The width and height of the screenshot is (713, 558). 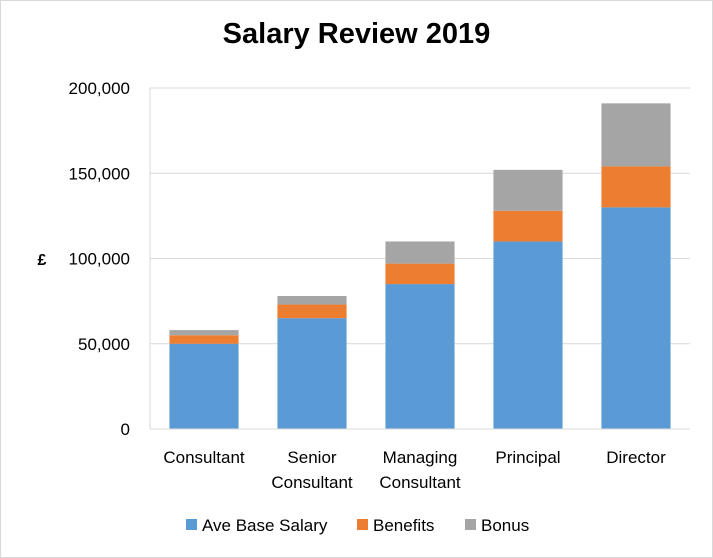 What do you see at coordinates (420, 457) in the screenshot?
I see `x-category-label: Managing` at bounding box center [420, 457].